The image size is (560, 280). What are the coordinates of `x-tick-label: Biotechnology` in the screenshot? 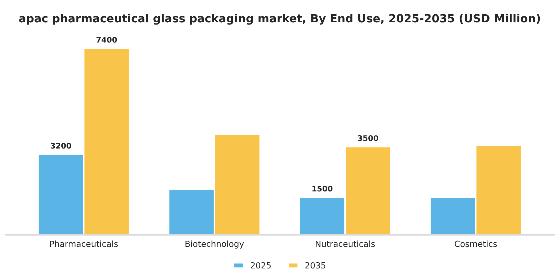 It's located at (215, 244).